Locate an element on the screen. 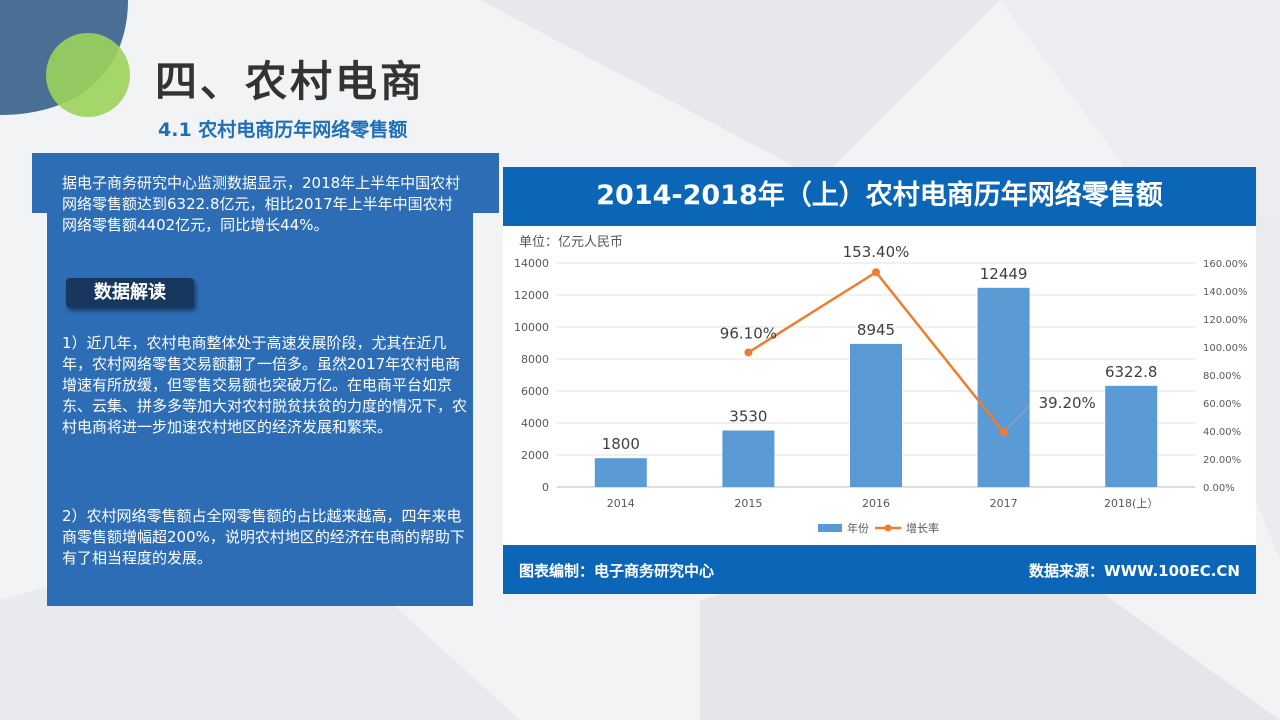 The height and width of the screenshot is (720, 1280). y-right-tick-label: 140.00% is located at coordinates (1225, 292).